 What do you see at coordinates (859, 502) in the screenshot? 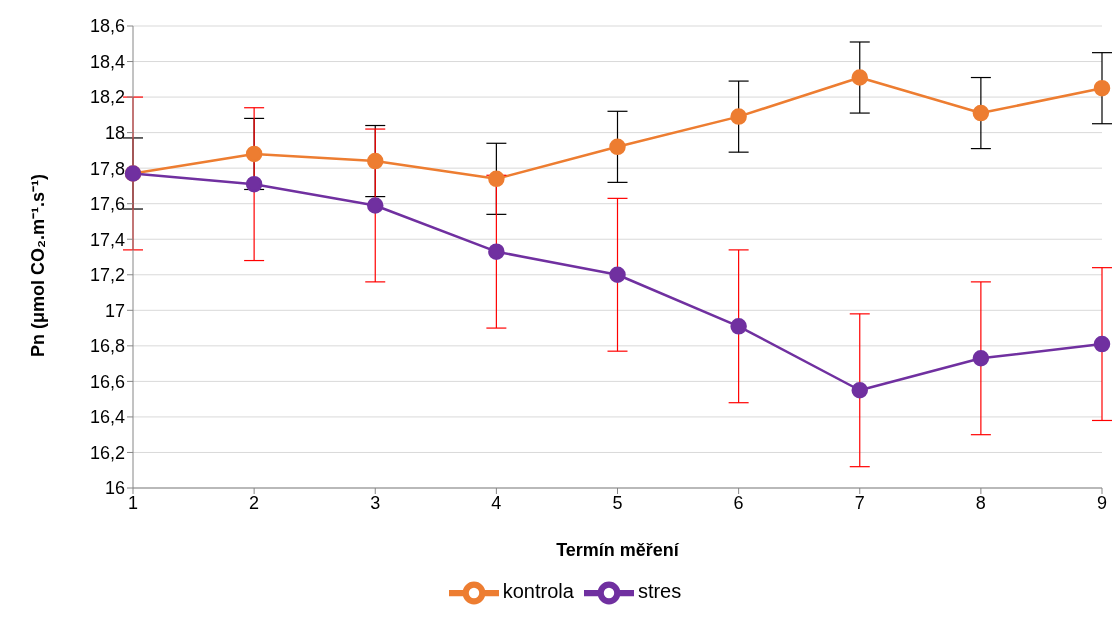
I see `x-tick-label: 7` at bounding box center [859, 502].